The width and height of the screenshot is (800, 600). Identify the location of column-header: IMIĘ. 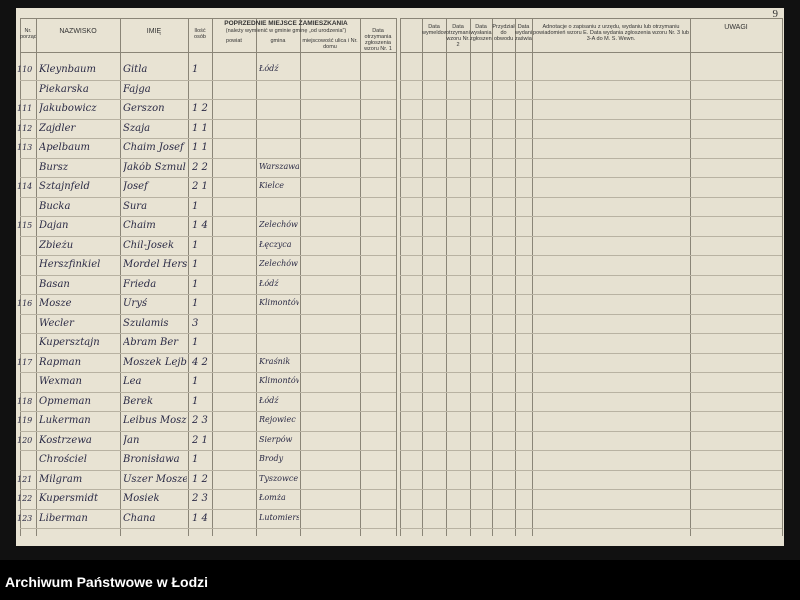
(154, 31).